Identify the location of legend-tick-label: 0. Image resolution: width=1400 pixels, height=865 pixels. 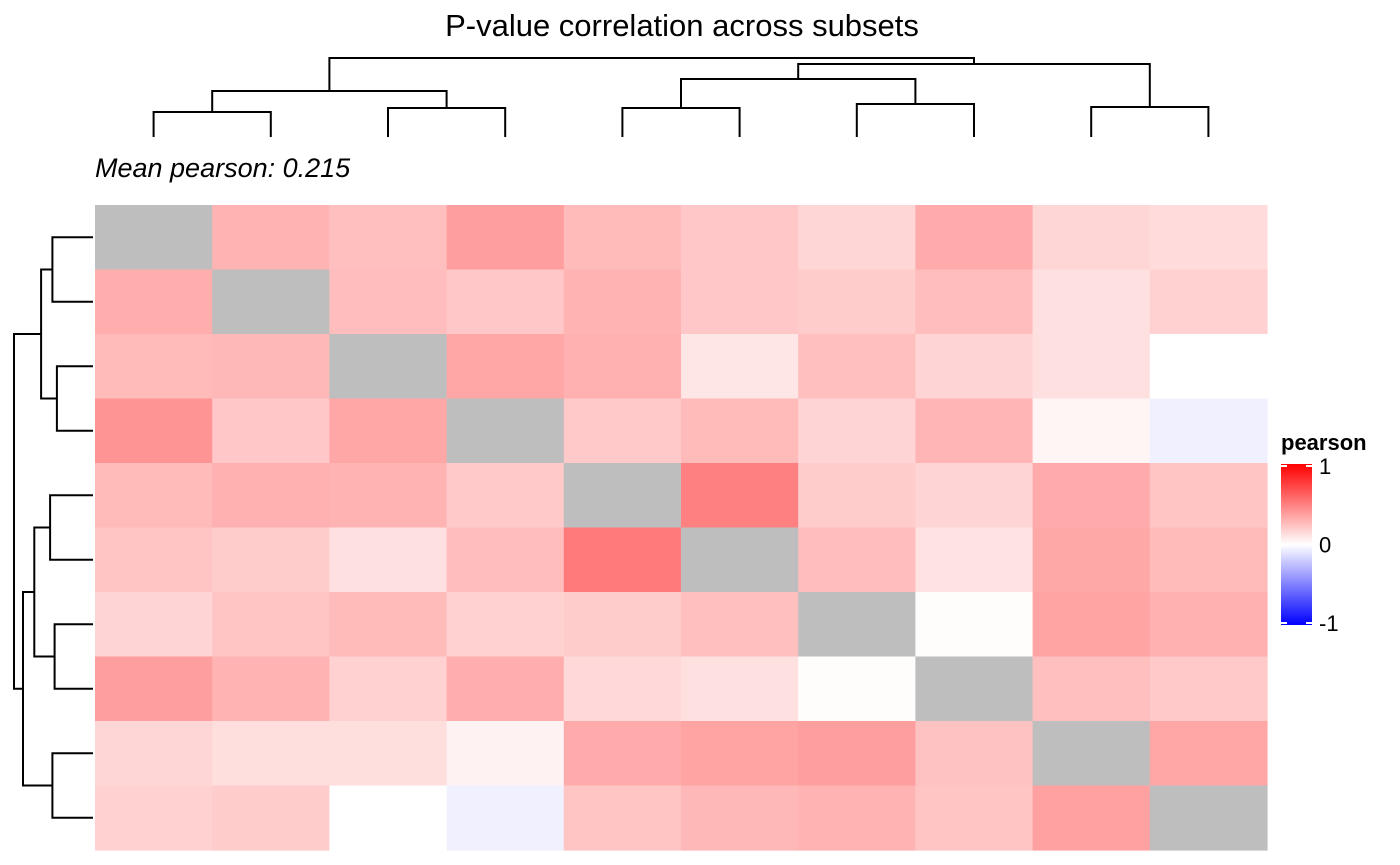
(1325, 545).